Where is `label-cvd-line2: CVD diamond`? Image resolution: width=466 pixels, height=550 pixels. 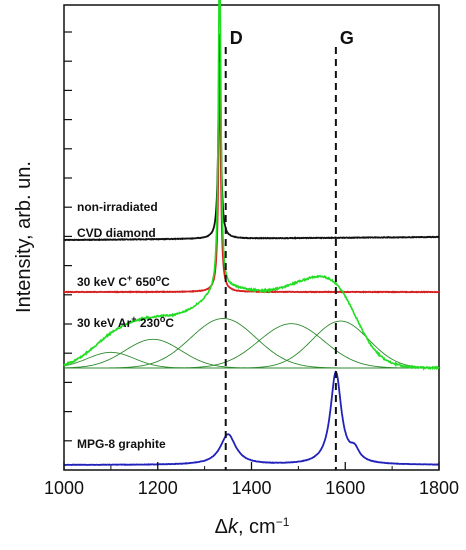 label-cvd-line2: CVD diamond is located at coordinates (116, 233).